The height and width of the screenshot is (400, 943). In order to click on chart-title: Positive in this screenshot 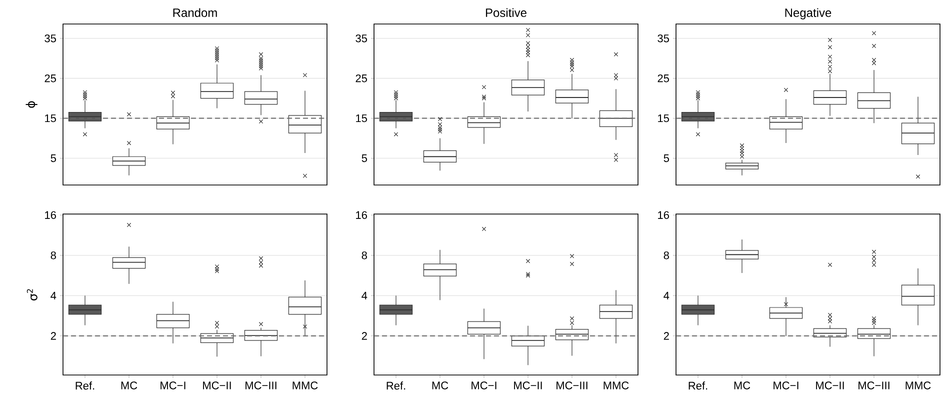, I will do `click(506, 12)`.